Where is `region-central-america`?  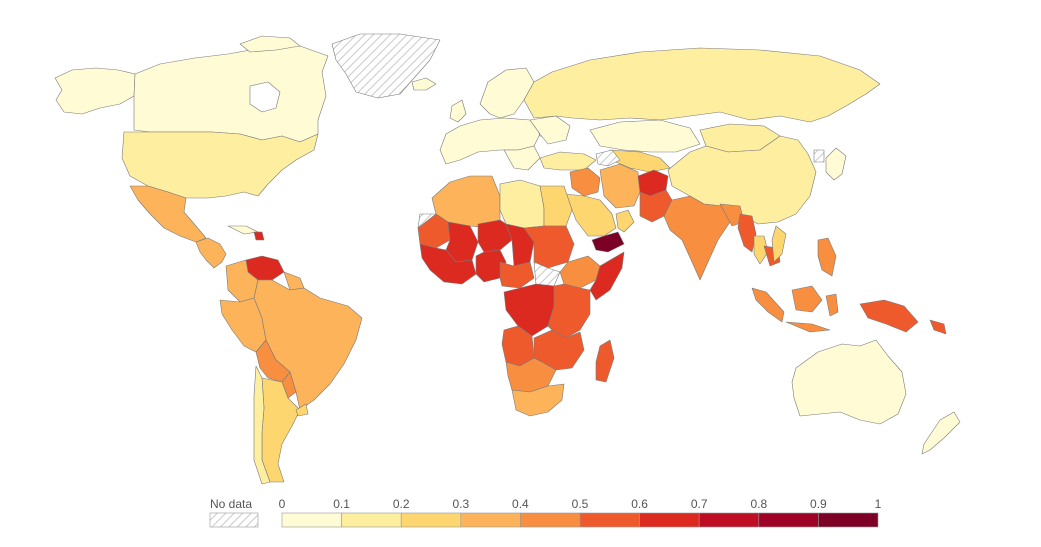
region-central-america is located at coordinates (211, 253).